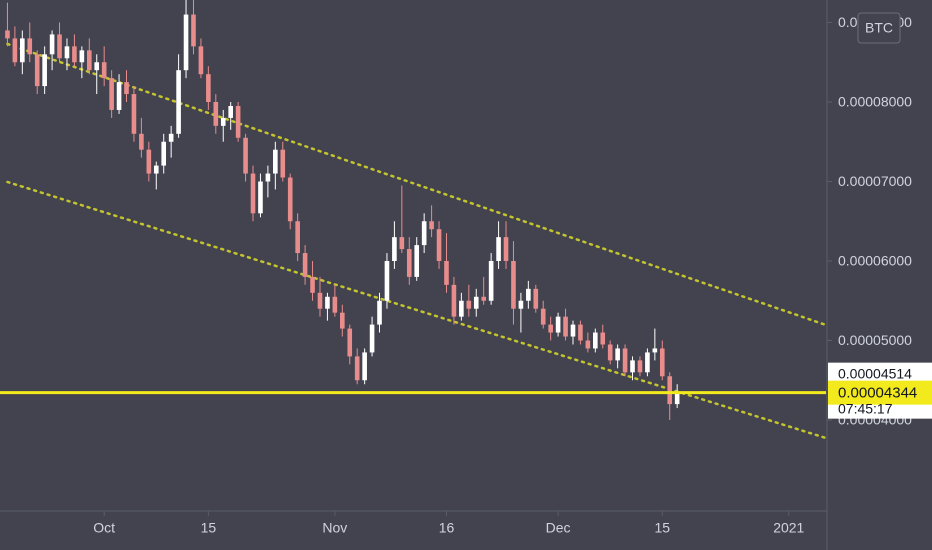 This screenshot has height=550, width=932. What do you see at coordinates (447, 528) in the screenshot?
I see `x-tick-label: 16` at bounding box center [447, 528].